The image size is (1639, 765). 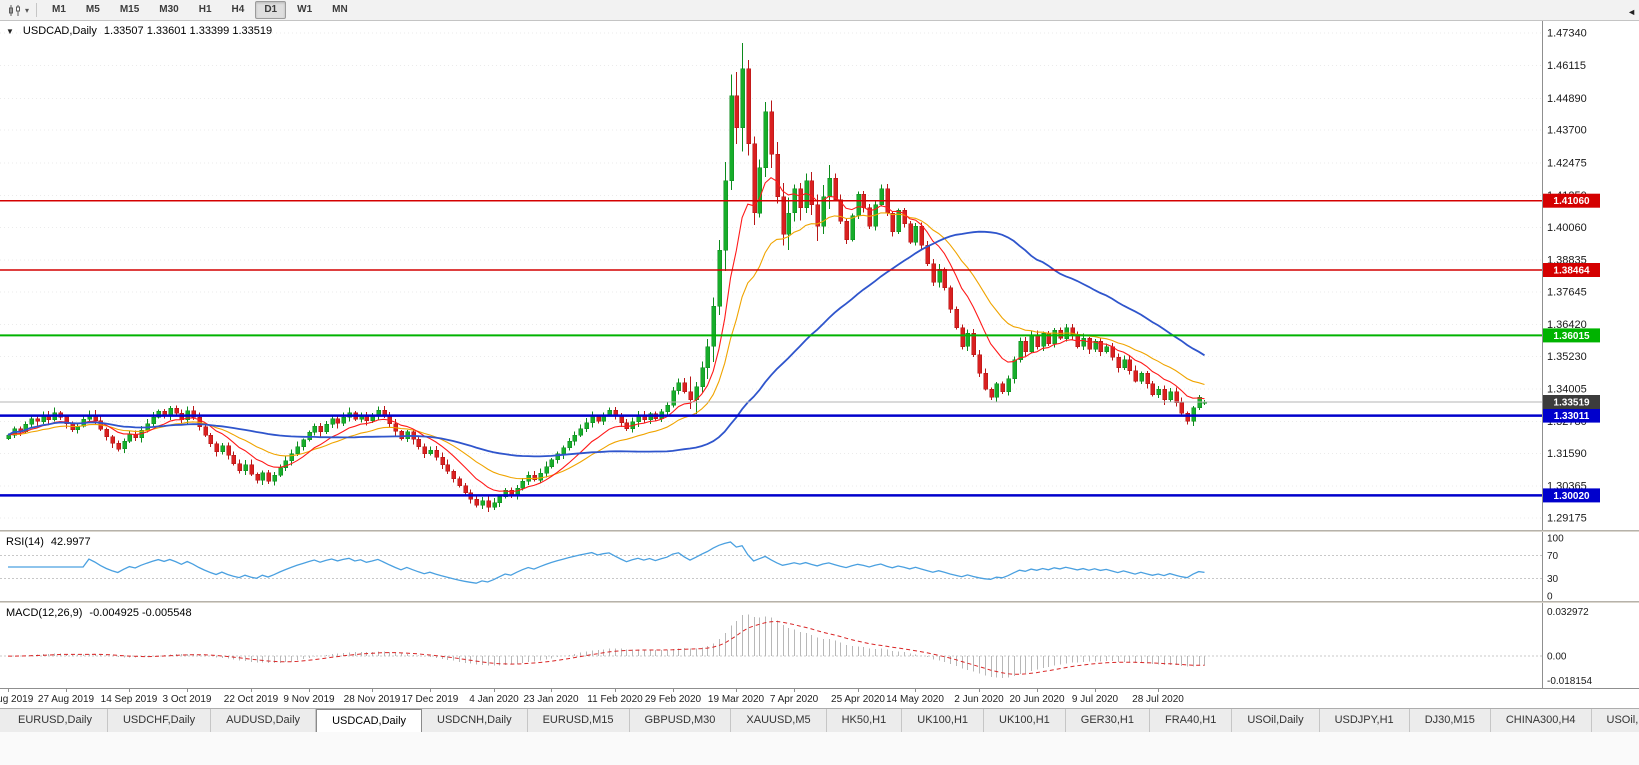 I want to click on price-axis-label: 1.36420, so click(x=1567, y=325).